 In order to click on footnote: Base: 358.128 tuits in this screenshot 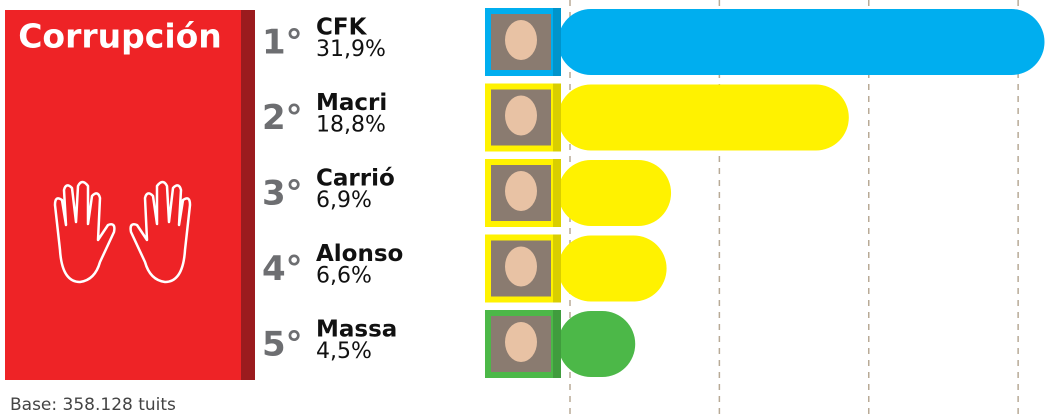, I will do `click(93, 405)`.